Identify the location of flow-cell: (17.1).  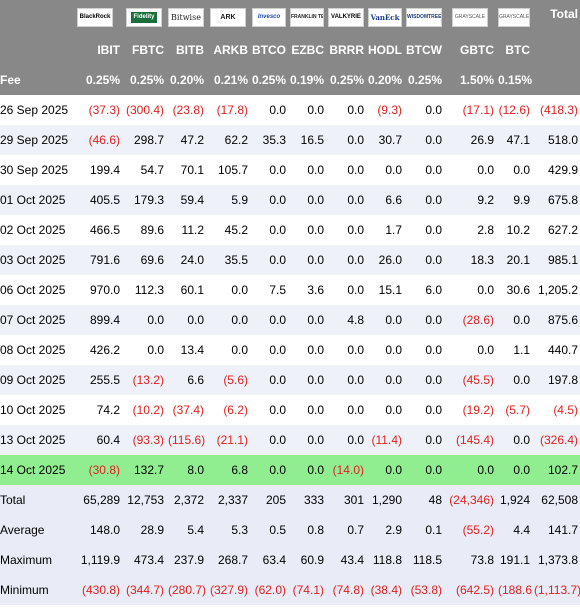
(470, 110).